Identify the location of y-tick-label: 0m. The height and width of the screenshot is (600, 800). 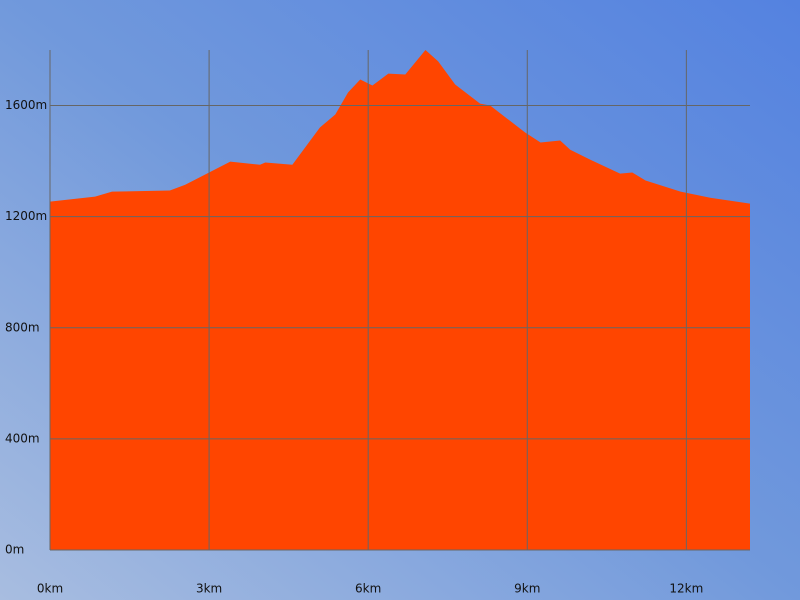
(14, 550).